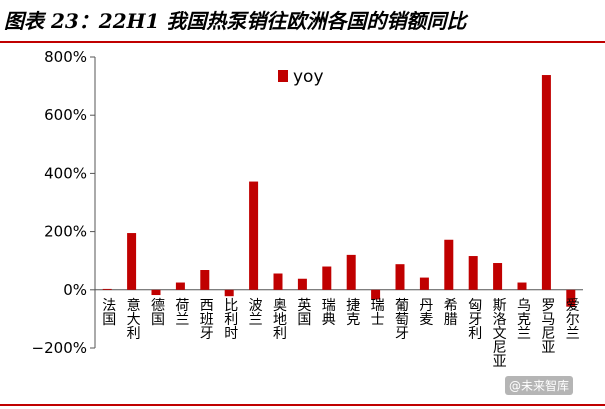 The image size is (605, 409). What do you see at coordinates (573, 320) in the screenshot?
I see `x-tick-label: 爱尔兰` at bounding box center [573, 320].